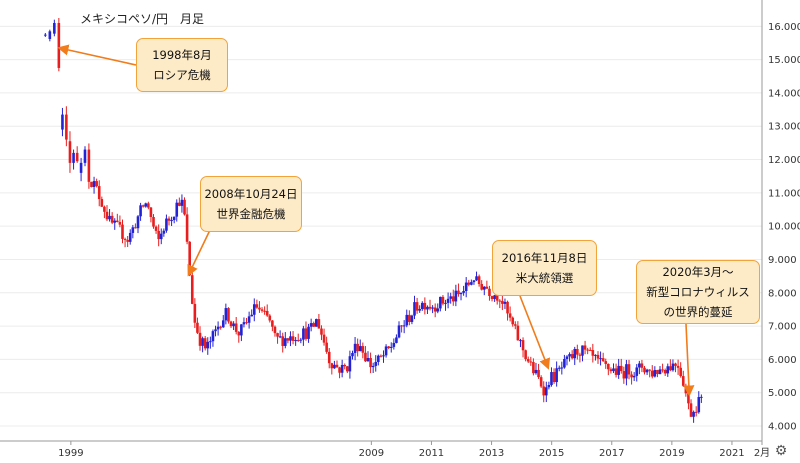  What do you see at coordinates (251, 214) in the screenshot?
I see `callout-line: 世界金融危機` at bounding box center [251, 214].